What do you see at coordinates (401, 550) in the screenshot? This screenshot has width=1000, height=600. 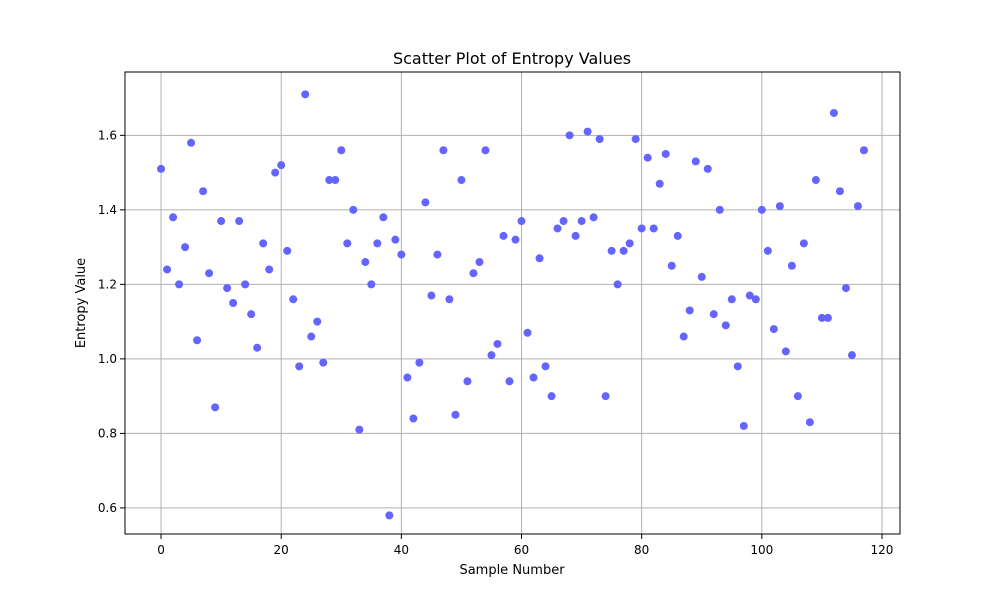 I see `x-tick-label: 40` at bounding box center [401, 550].